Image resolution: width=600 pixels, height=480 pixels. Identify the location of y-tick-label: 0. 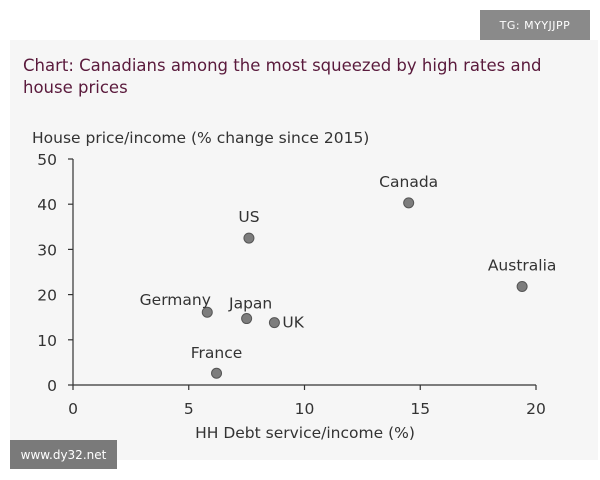
(52, 386).